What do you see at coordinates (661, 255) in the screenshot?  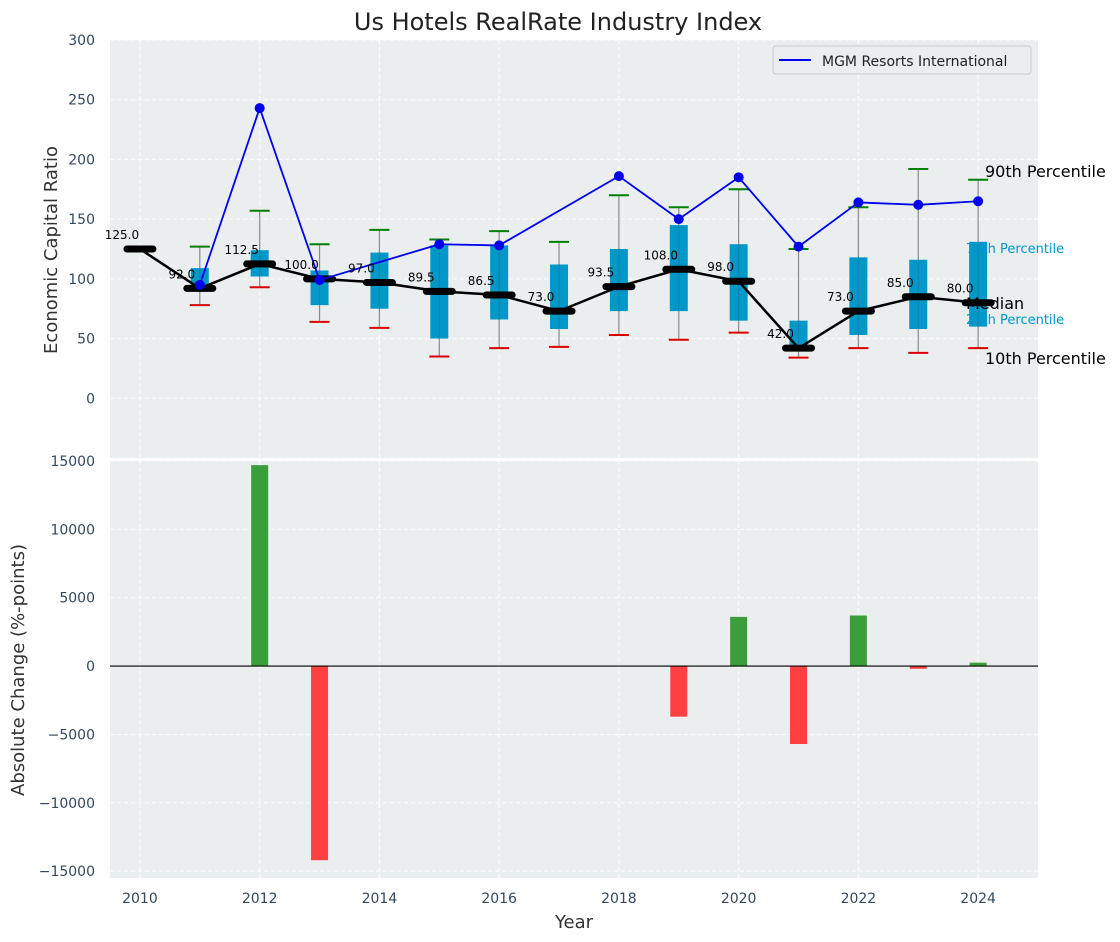 I see `median-value-label: 108.0` at bounding box center [661, 255].